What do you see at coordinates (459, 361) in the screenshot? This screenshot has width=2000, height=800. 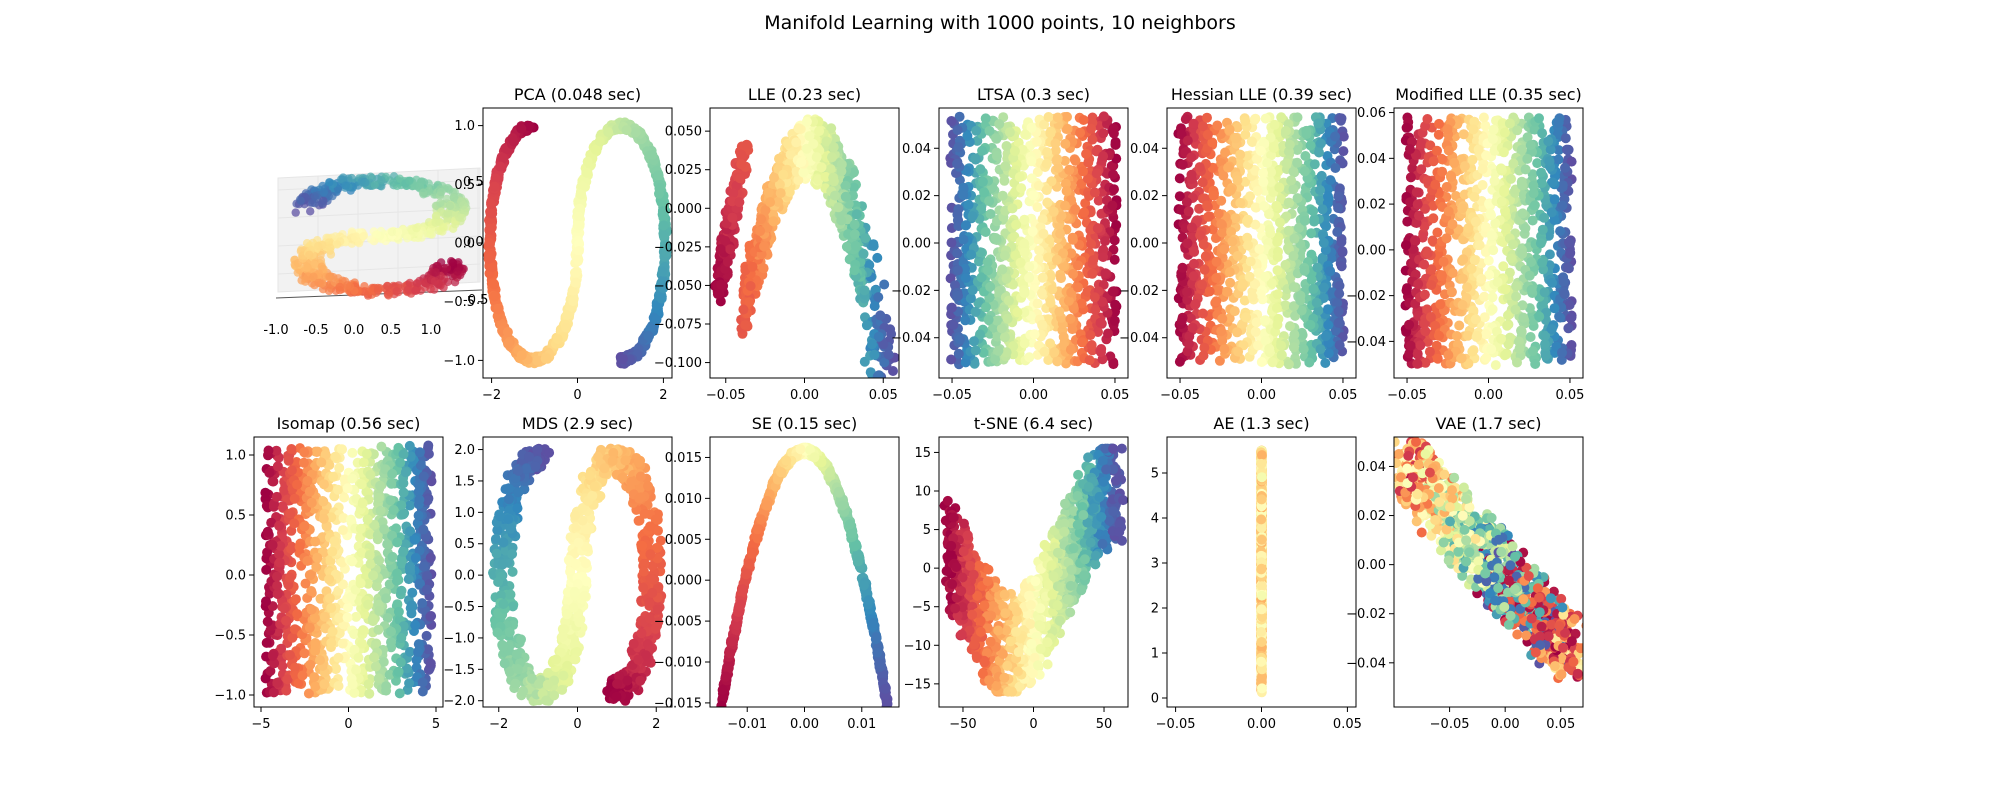 I see `y-tick-label: −1.0` at bounding box center [459, 361].